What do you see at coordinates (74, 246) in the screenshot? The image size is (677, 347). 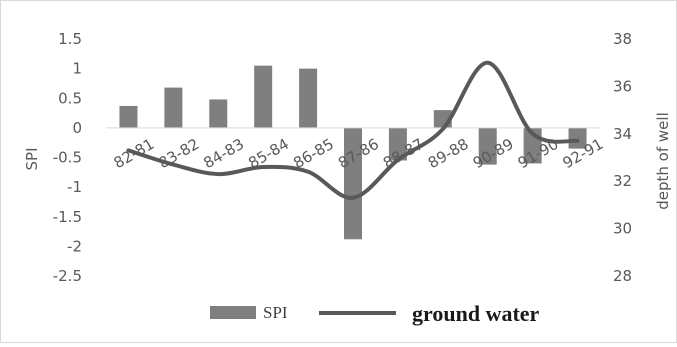 I see `left-tick-label: -2` at bounding box center [74, 246].